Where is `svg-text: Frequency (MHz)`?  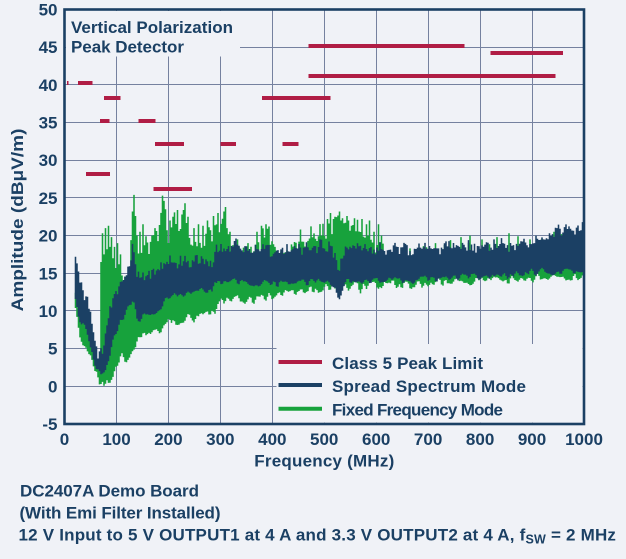 svg-text: Frequency (MHz) is located at coordinates (324, 461).